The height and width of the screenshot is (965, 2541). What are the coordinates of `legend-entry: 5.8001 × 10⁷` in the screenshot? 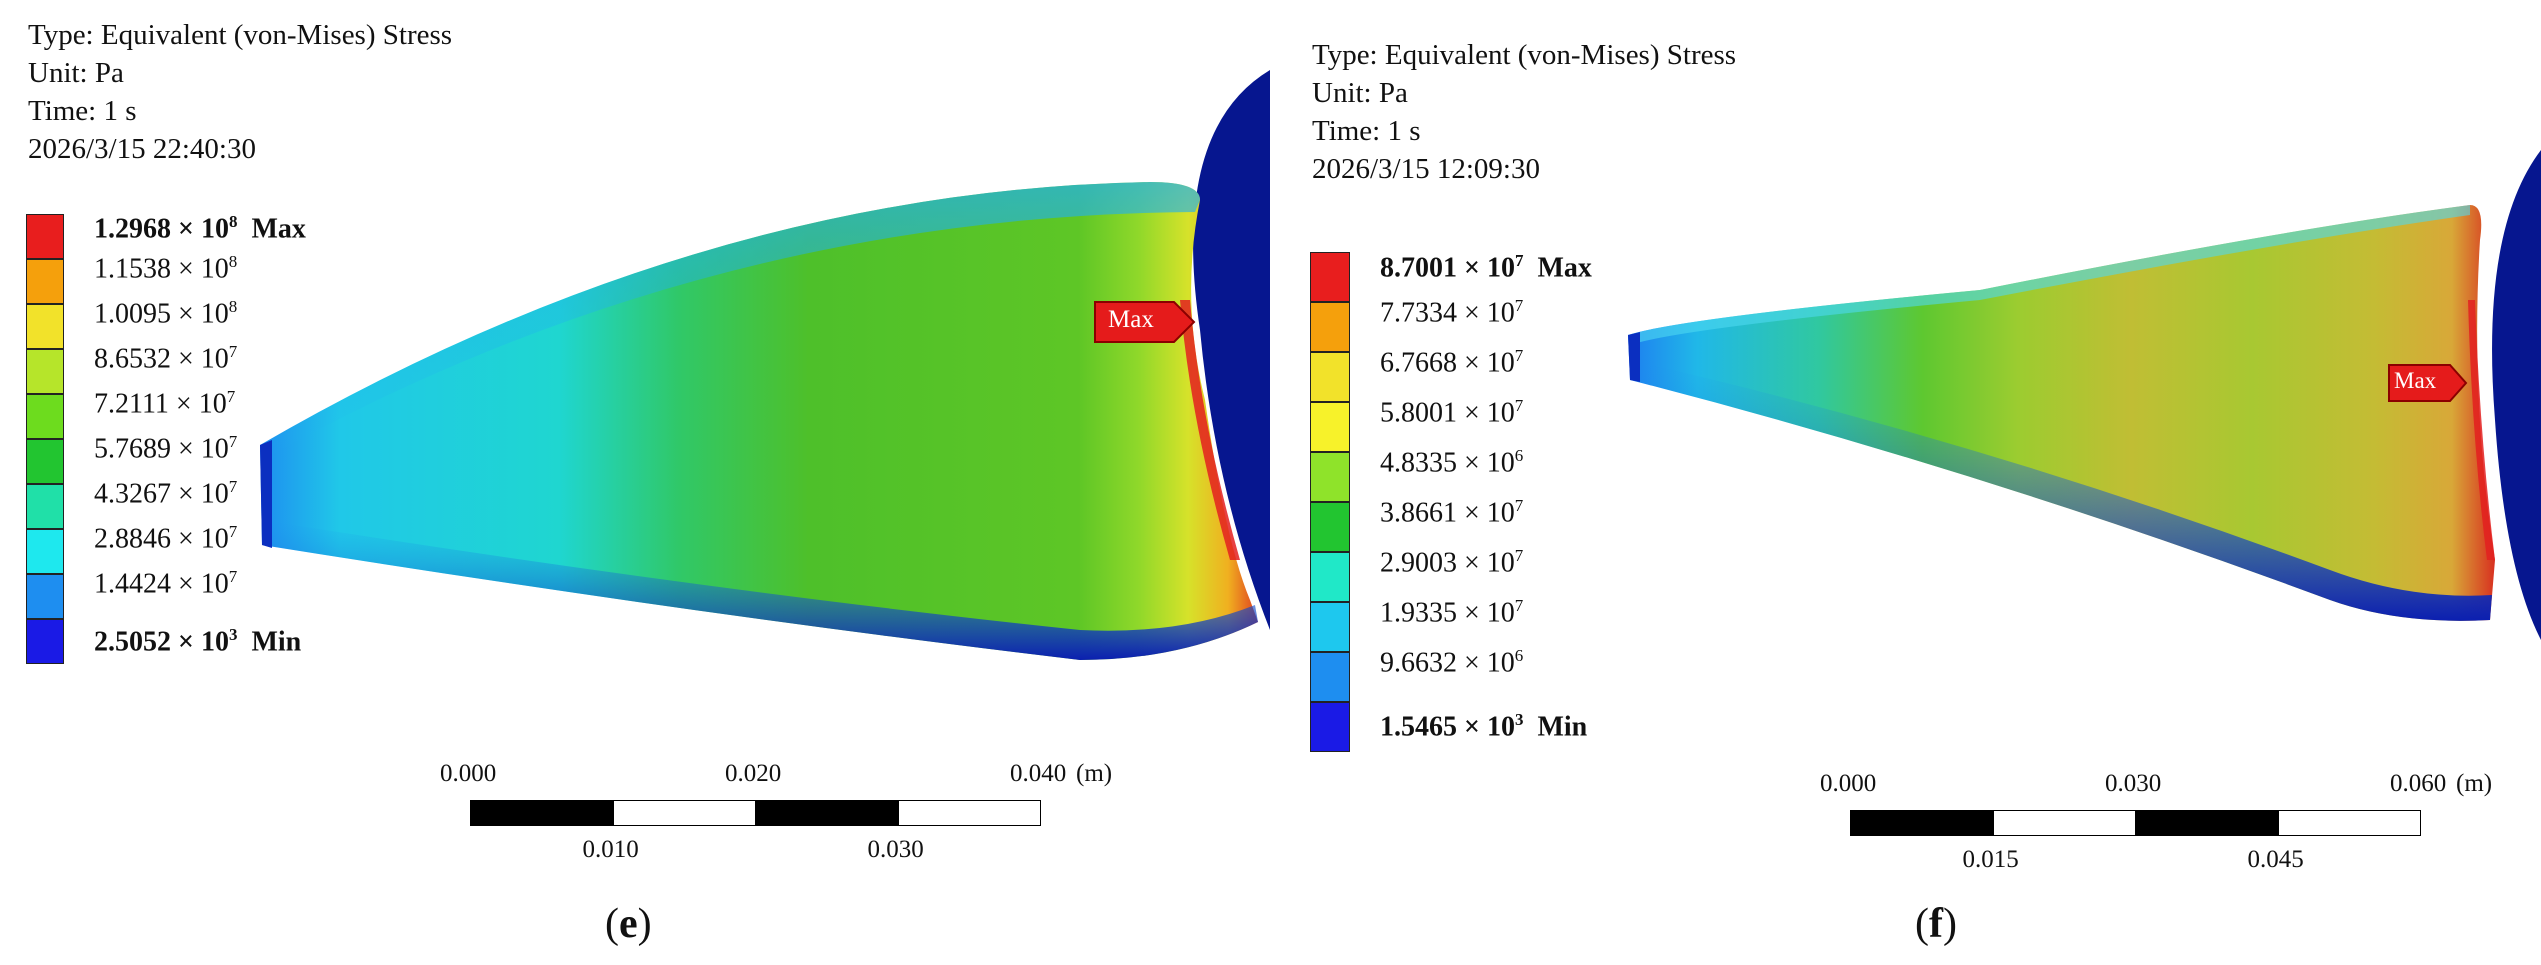 It's located at (1416, 424).